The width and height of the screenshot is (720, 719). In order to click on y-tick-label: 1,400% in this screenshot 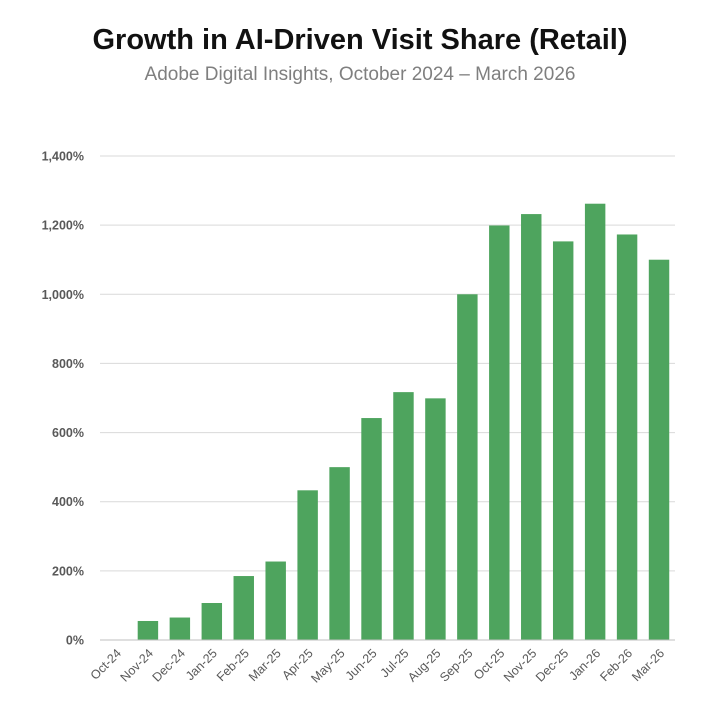, I will do `click(63, 157)`.